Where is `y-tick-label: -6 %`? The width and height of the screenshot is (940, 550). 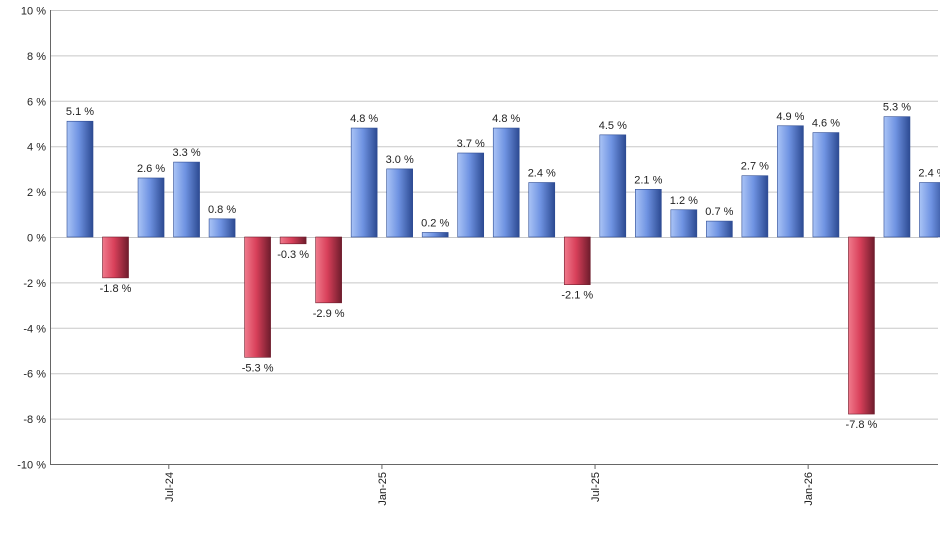
y-tick-label: -6 % is located at coordinates (34, 375).